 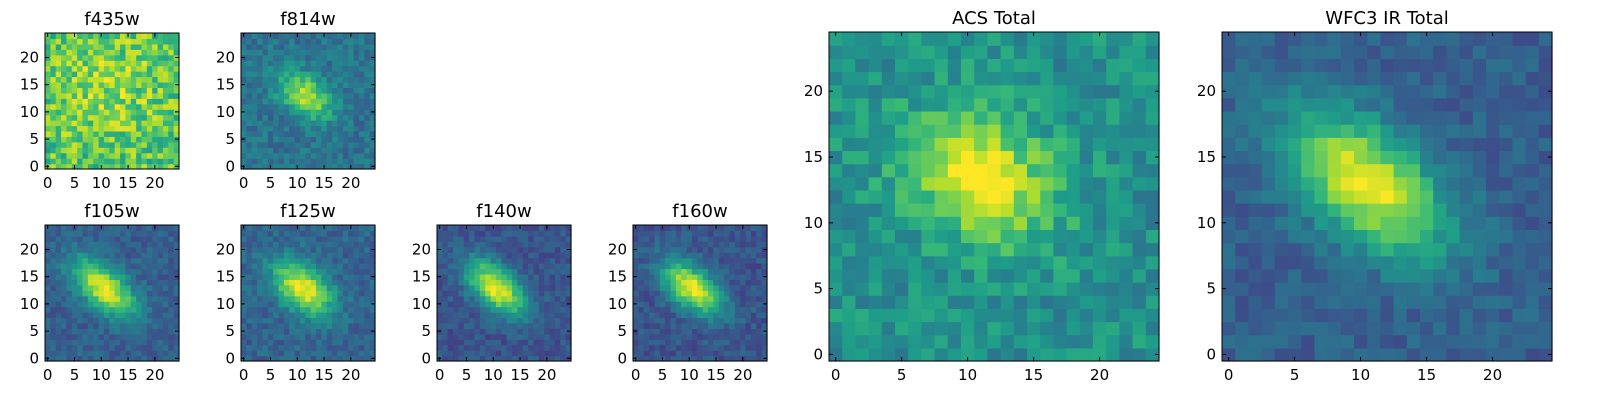 I want to click on panel-frame, so click(x=308, y=293).